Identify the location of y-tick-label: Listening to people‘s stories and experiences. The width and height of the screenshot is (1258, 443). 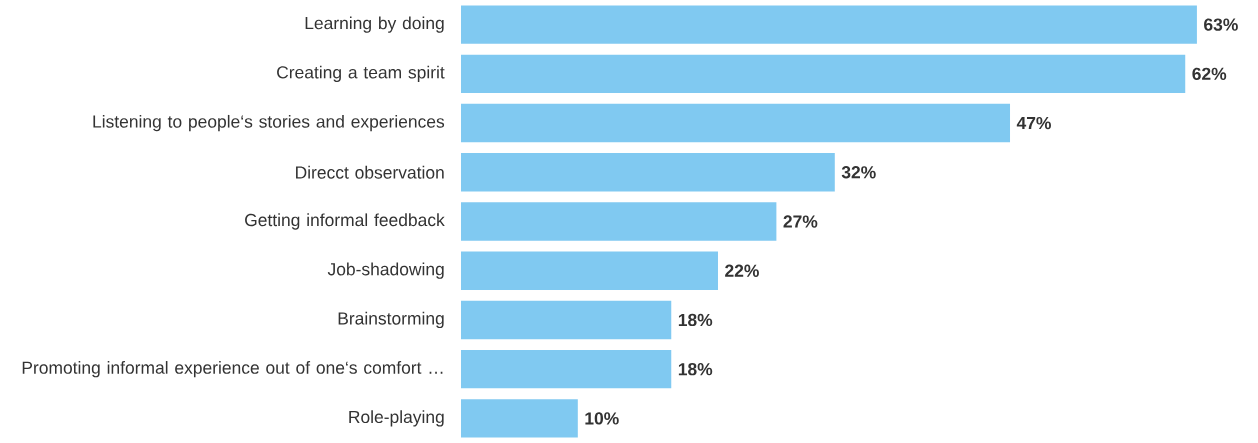
(269, 123).